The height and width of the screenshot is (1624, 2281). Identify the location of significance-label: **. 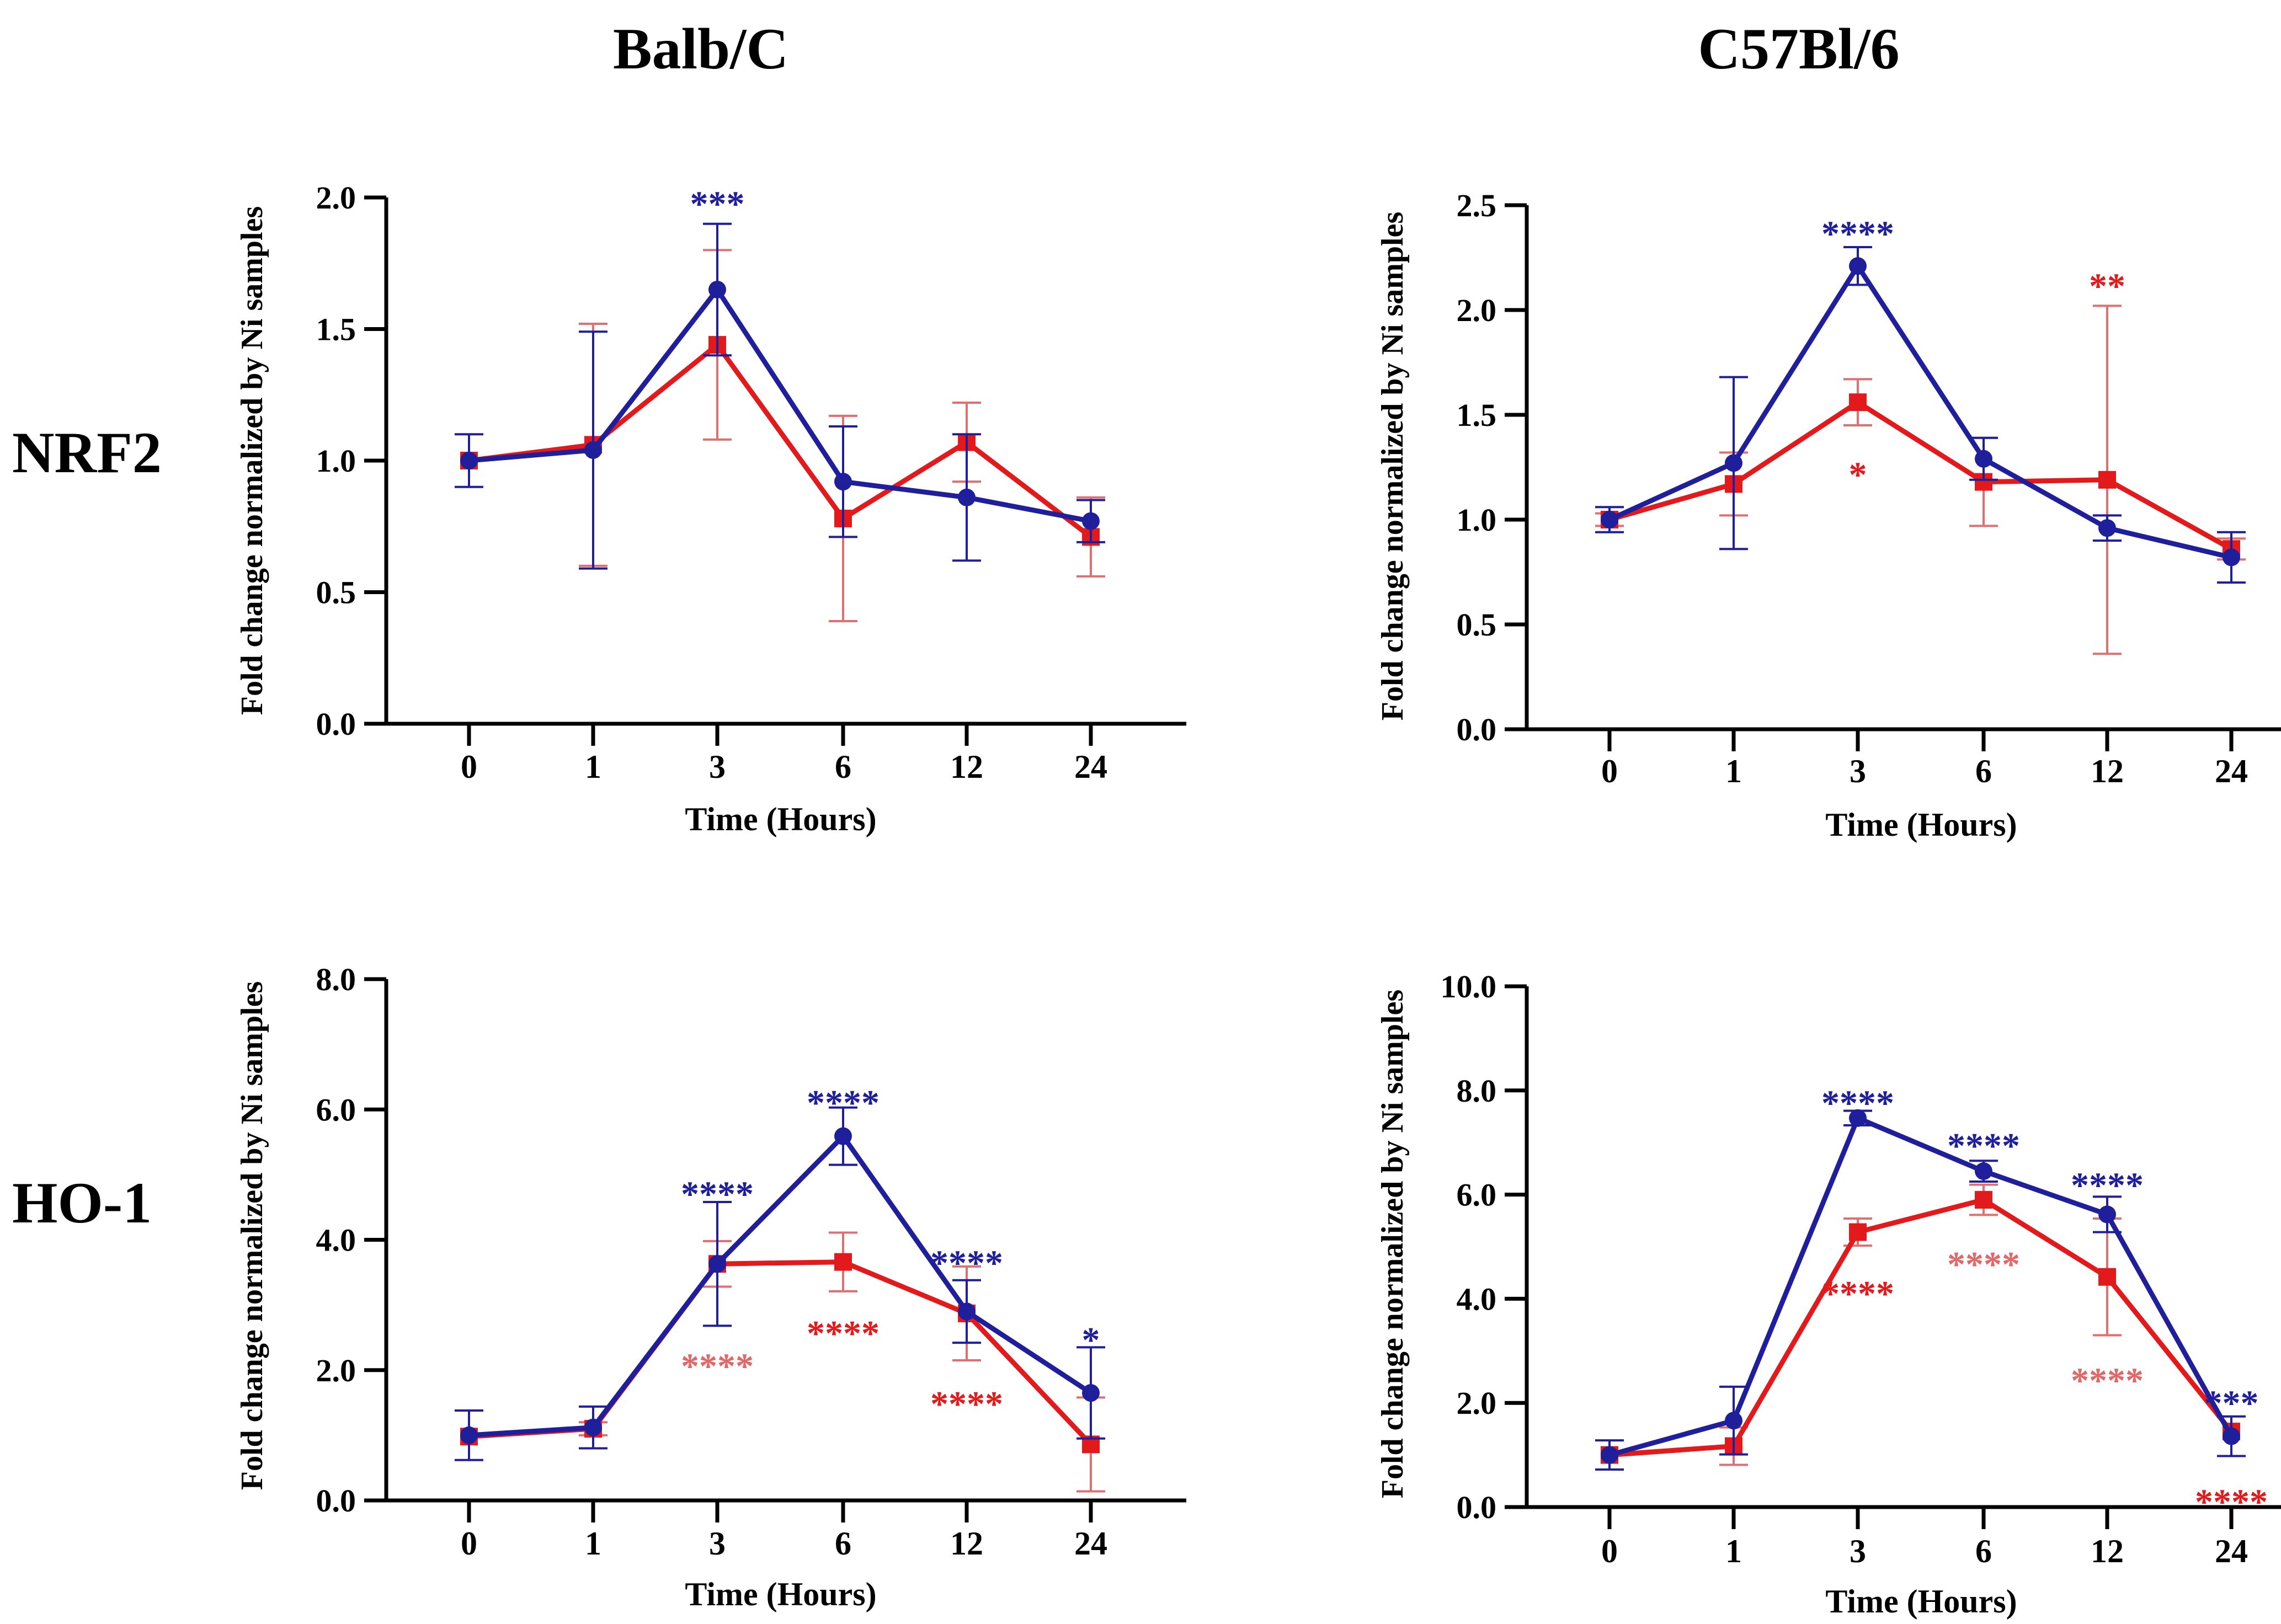
(2107, 286).